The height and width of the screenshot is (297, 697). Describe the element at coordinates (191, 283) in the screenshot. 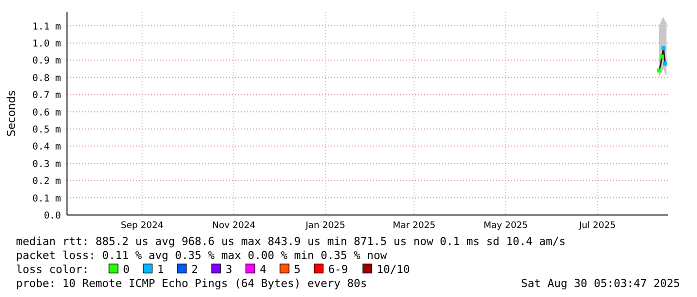

I see `text: probe: 10 Remote ICMP Echo Pings (64 Bytes) every 80s` at that location.